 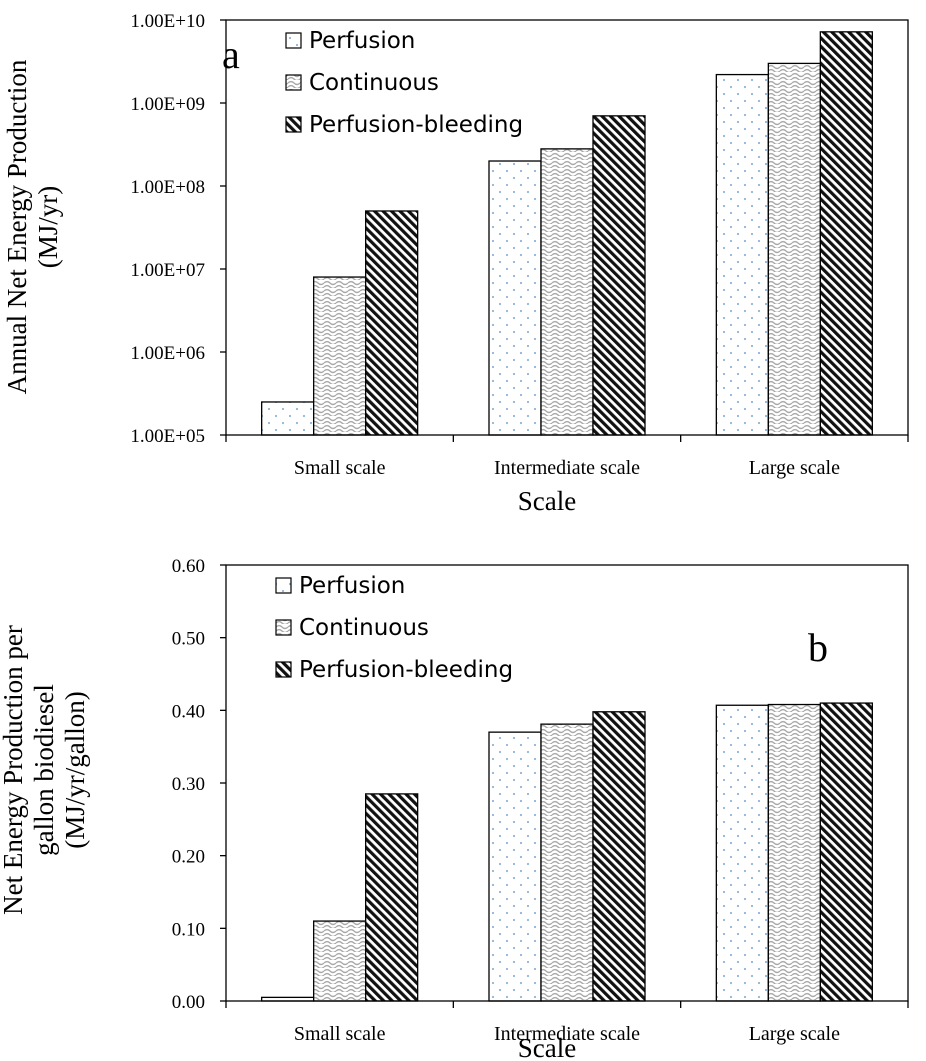 I want to click on y-tick-label: 0.40, so click(x=188, y=711).